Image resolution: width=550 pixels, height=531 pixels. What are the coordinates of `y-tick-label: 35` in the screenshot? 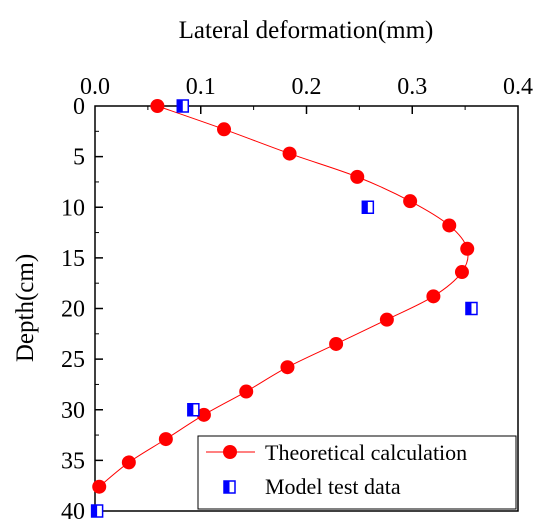 It's located at (73, 461).